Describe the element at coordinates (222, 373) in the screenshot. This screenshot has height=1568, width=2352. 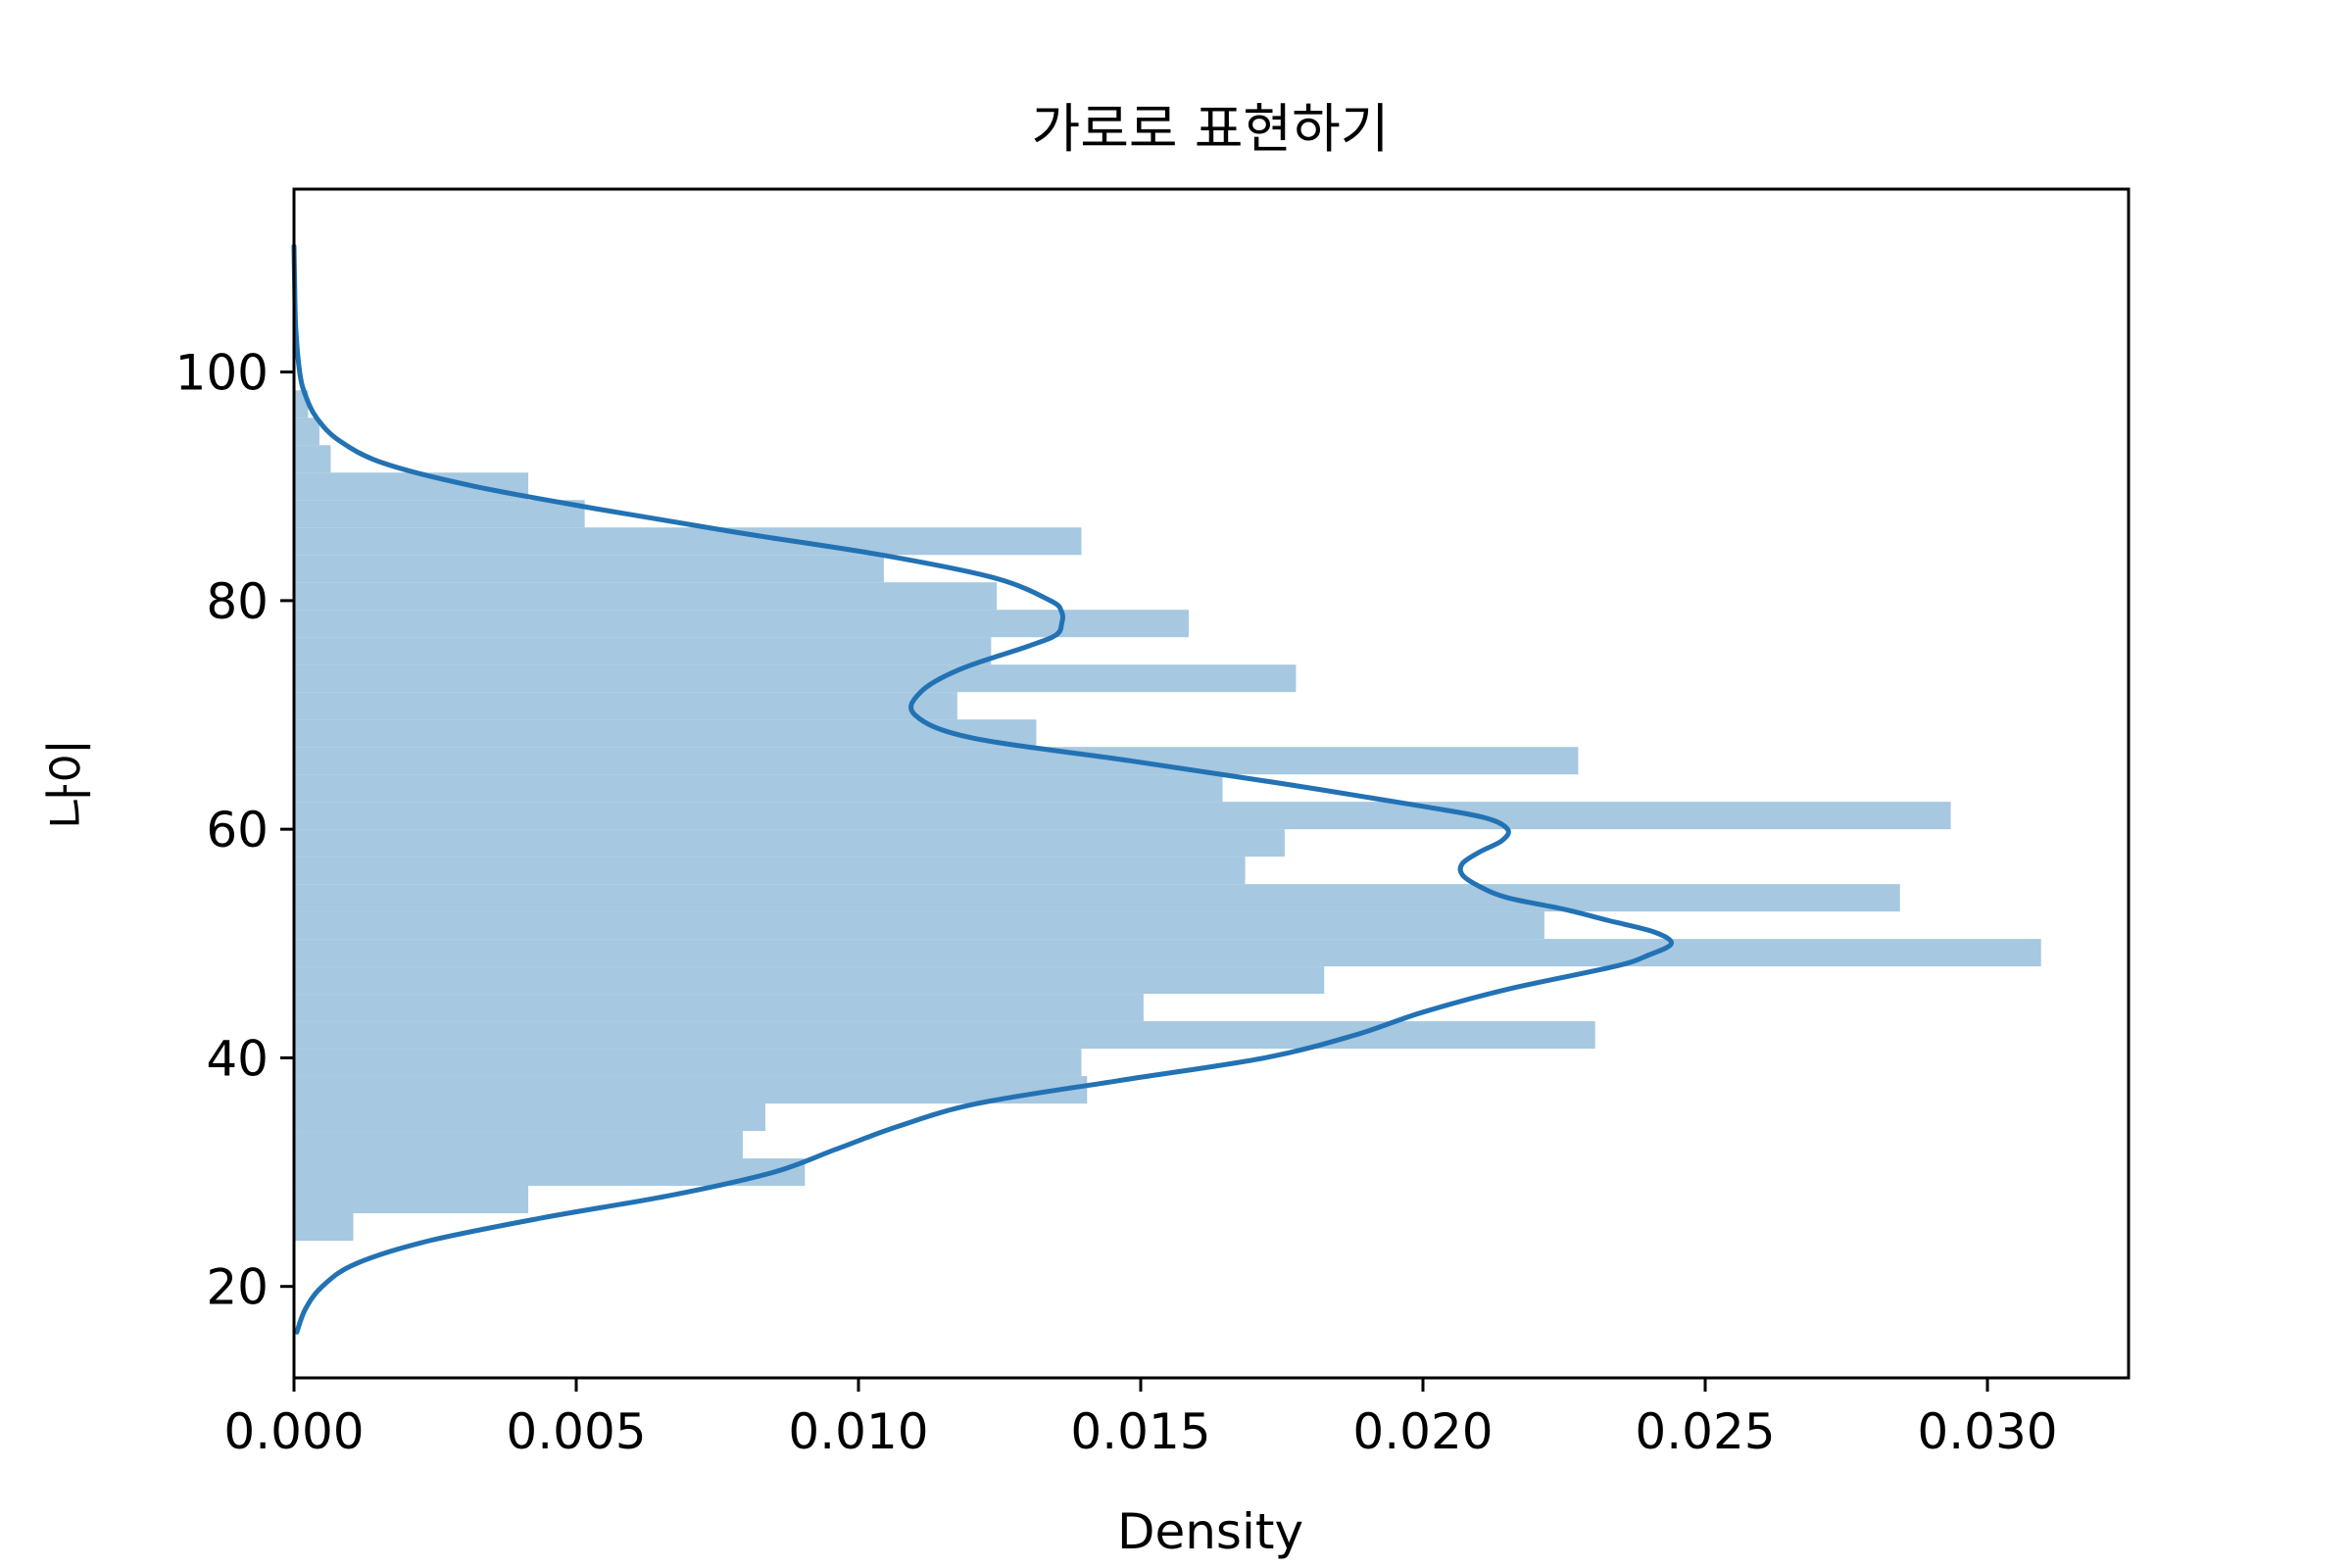
I see `y-tick-label: 100` at that location.